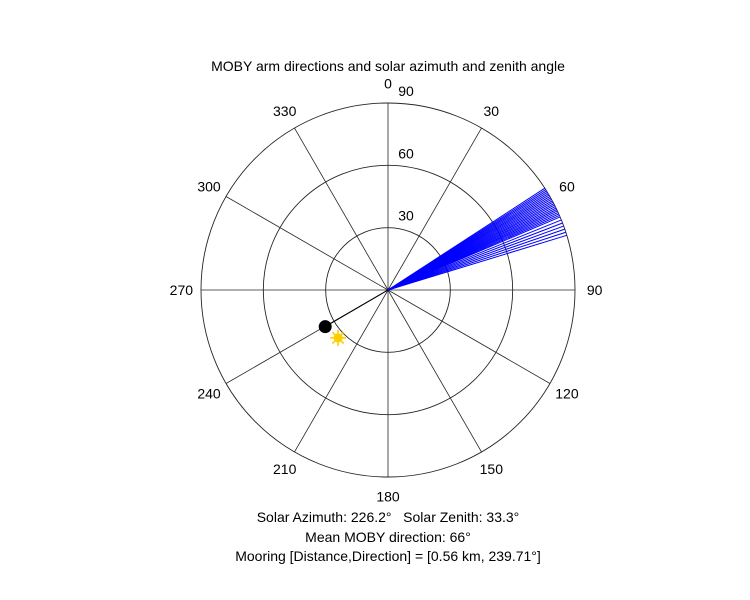 The width and height of the screenshot is (750, 600). Describe the element at coordinates (406, 153) in the screenshot. I see `r-tick-label-60: 60` at that location.